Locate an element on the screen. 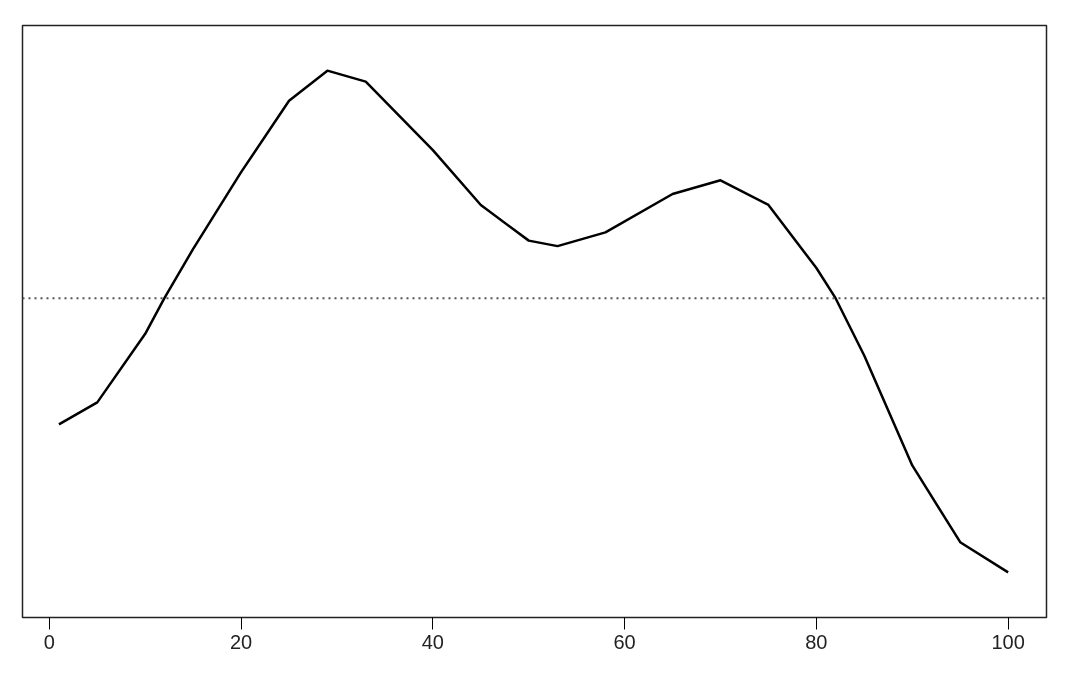 The height and width of the screenshot is (677, 1072). x-tick-label: 20 is located at coordinates (241, 641).